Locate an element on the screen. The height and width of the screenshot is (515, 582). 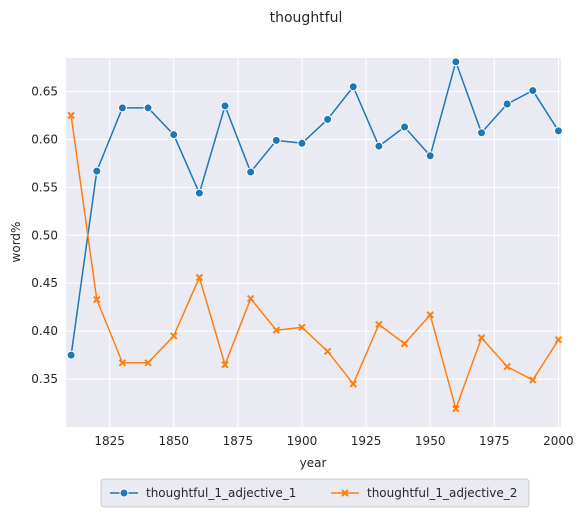
legend-item: thoughtful_1_adjective_2 is located at coordinates (424, 493).